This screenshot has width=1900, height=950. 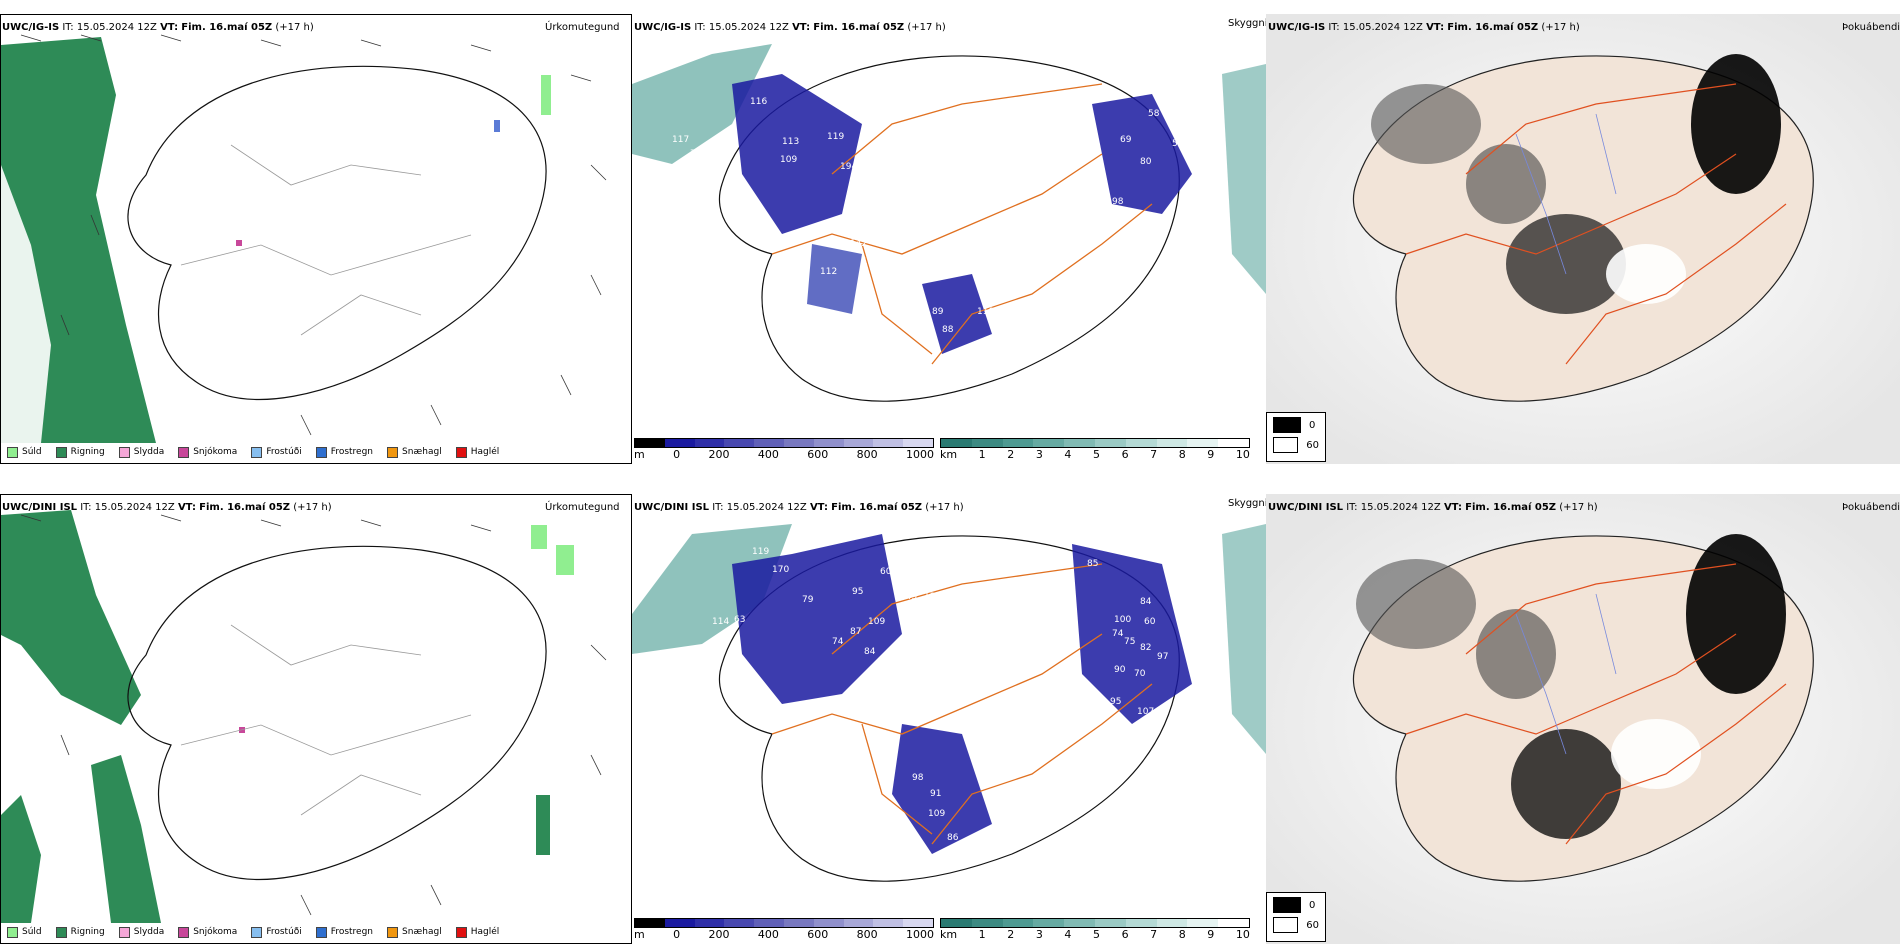 I want to click on height-unit: m, so click(x=639, y=934).